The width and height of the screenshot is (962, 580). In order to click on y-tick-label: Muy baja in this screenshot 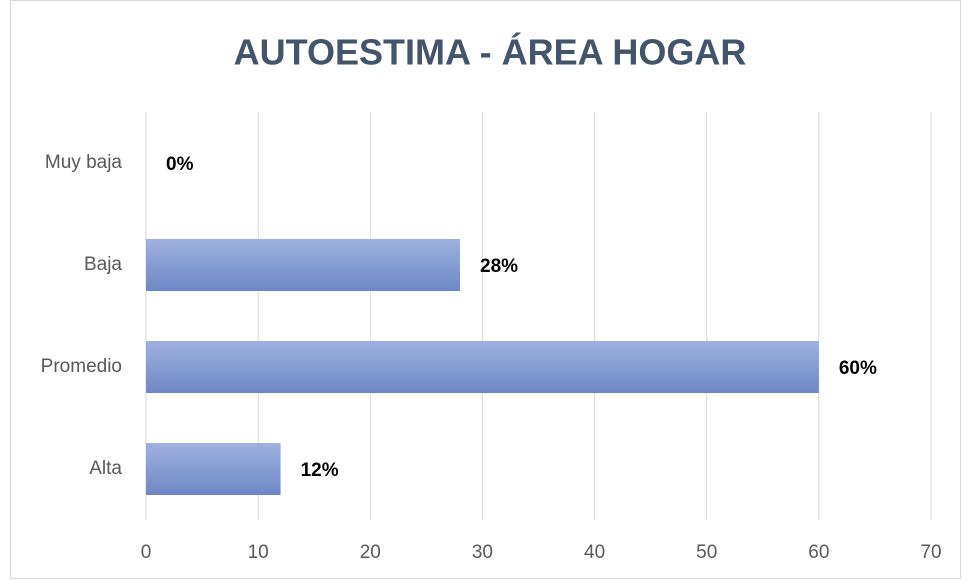, I will do `click(84, 162)`.